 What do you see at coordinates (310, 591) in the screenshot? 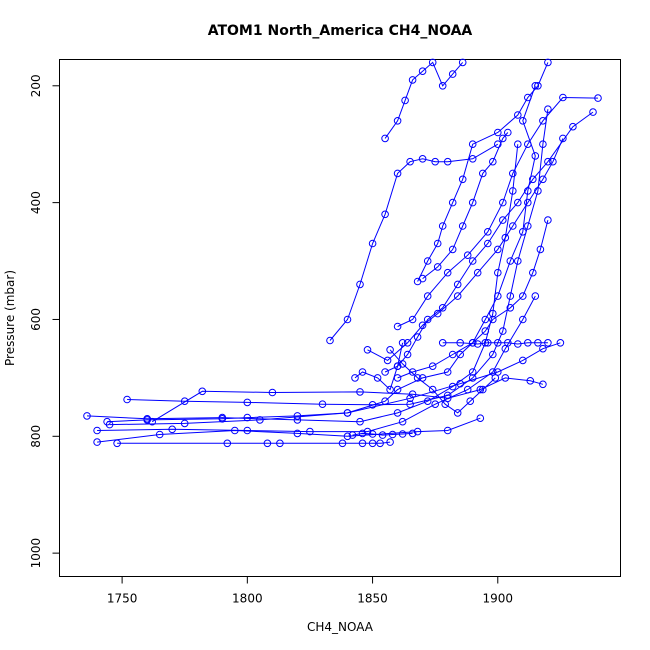
I see `x-axis: 1750 1800 1850 1900` at bounding box center [310, 591].